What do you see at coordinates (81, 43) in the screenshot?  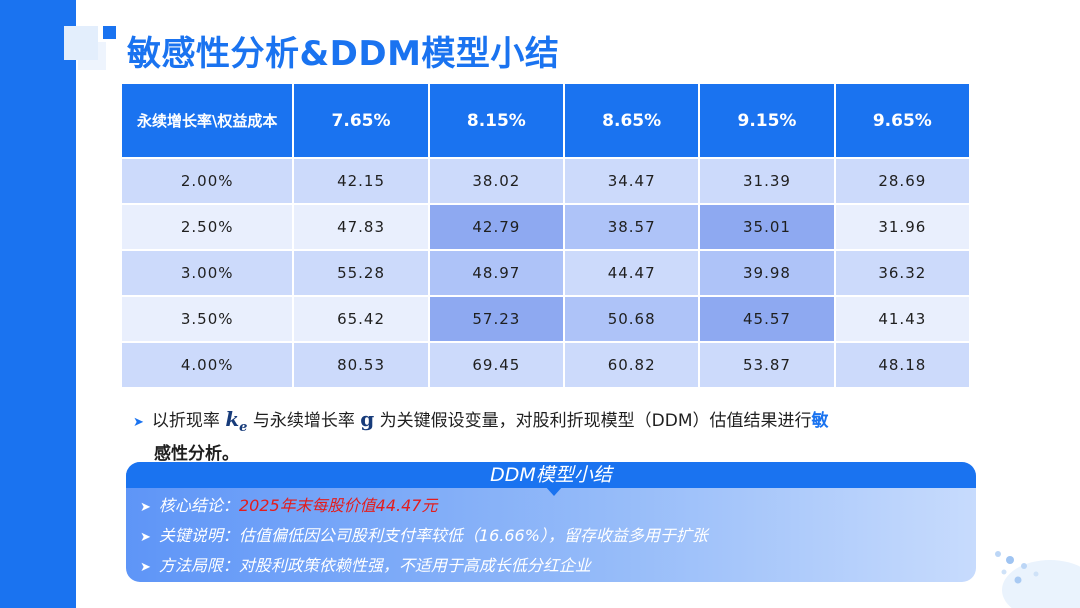 I see `decor-square-large` at bounding box center [81, 43].